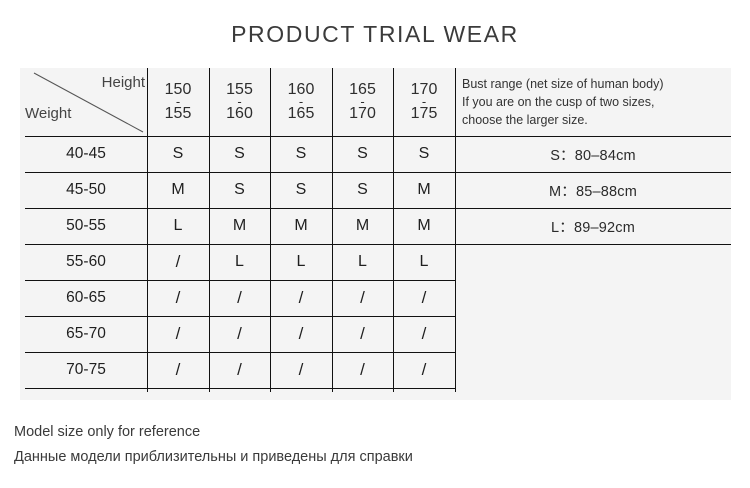 The width and height of the screenshot is (750, 488). I want to click on size-cell-r1c1: S, so click(239, 189).